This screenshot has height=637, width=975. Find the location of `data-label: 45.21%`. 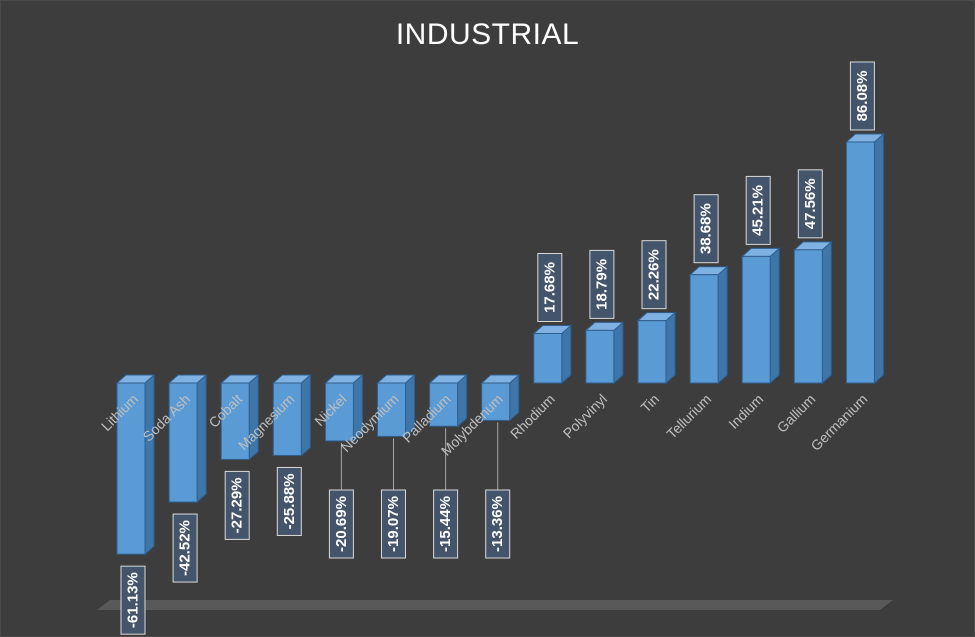

data-label: 45.21% is located at coordinates (758, 210).